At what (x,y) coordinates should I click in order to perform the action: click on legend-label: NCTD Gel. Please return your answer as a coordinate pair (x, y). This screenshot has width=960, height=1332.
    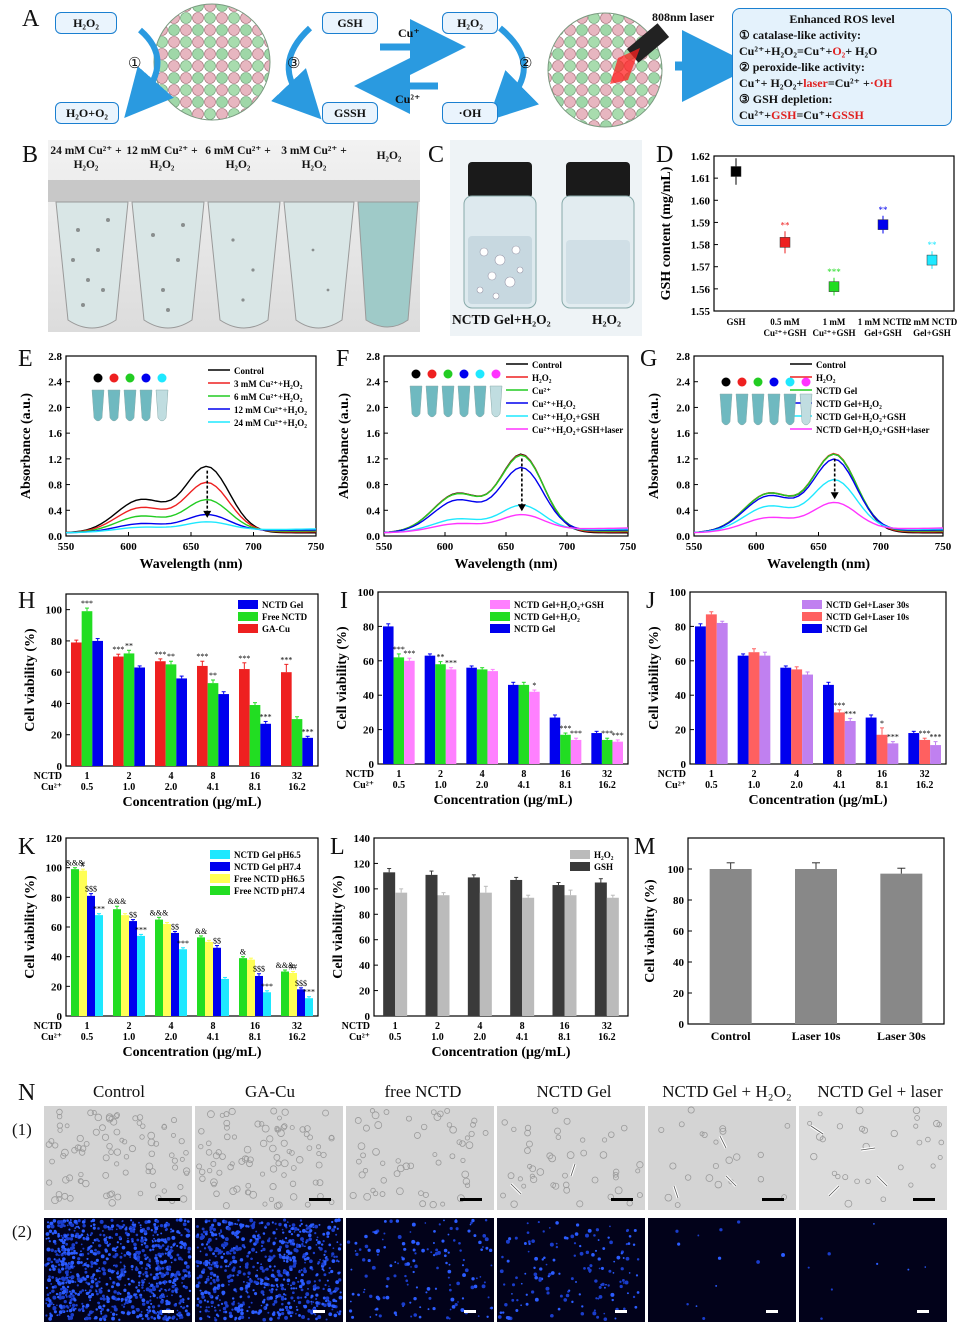
    Looking at the image, I should click on (847, 629).